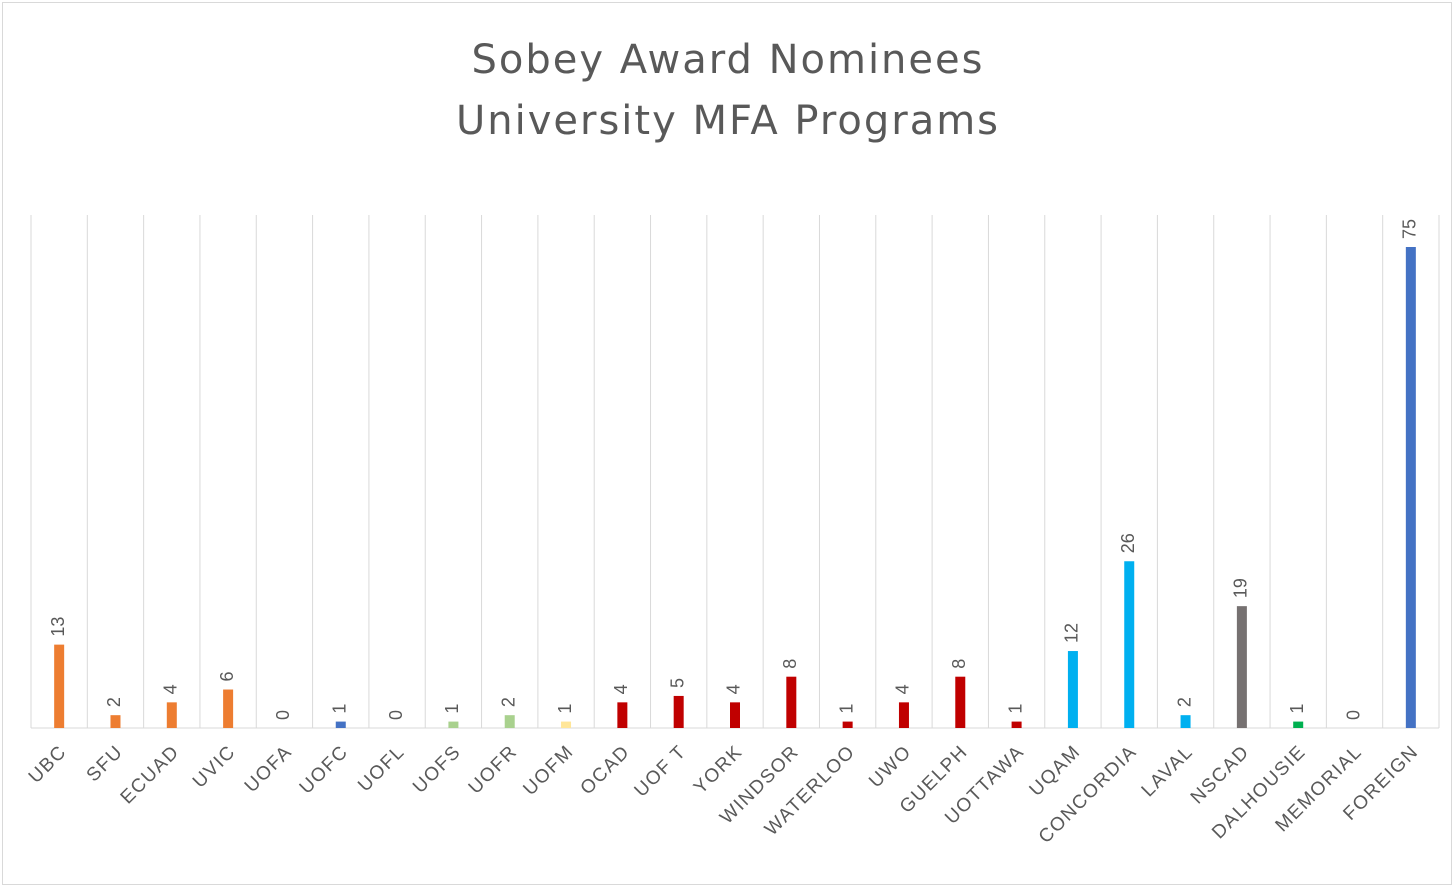 Image resolution: width=1456 pixels, height=889 pixels. What do you see at coordinates (1088, 794) in the screenshot?
I see `x-tick-label: CONCORDIA` at bounding box center [1088, 794].